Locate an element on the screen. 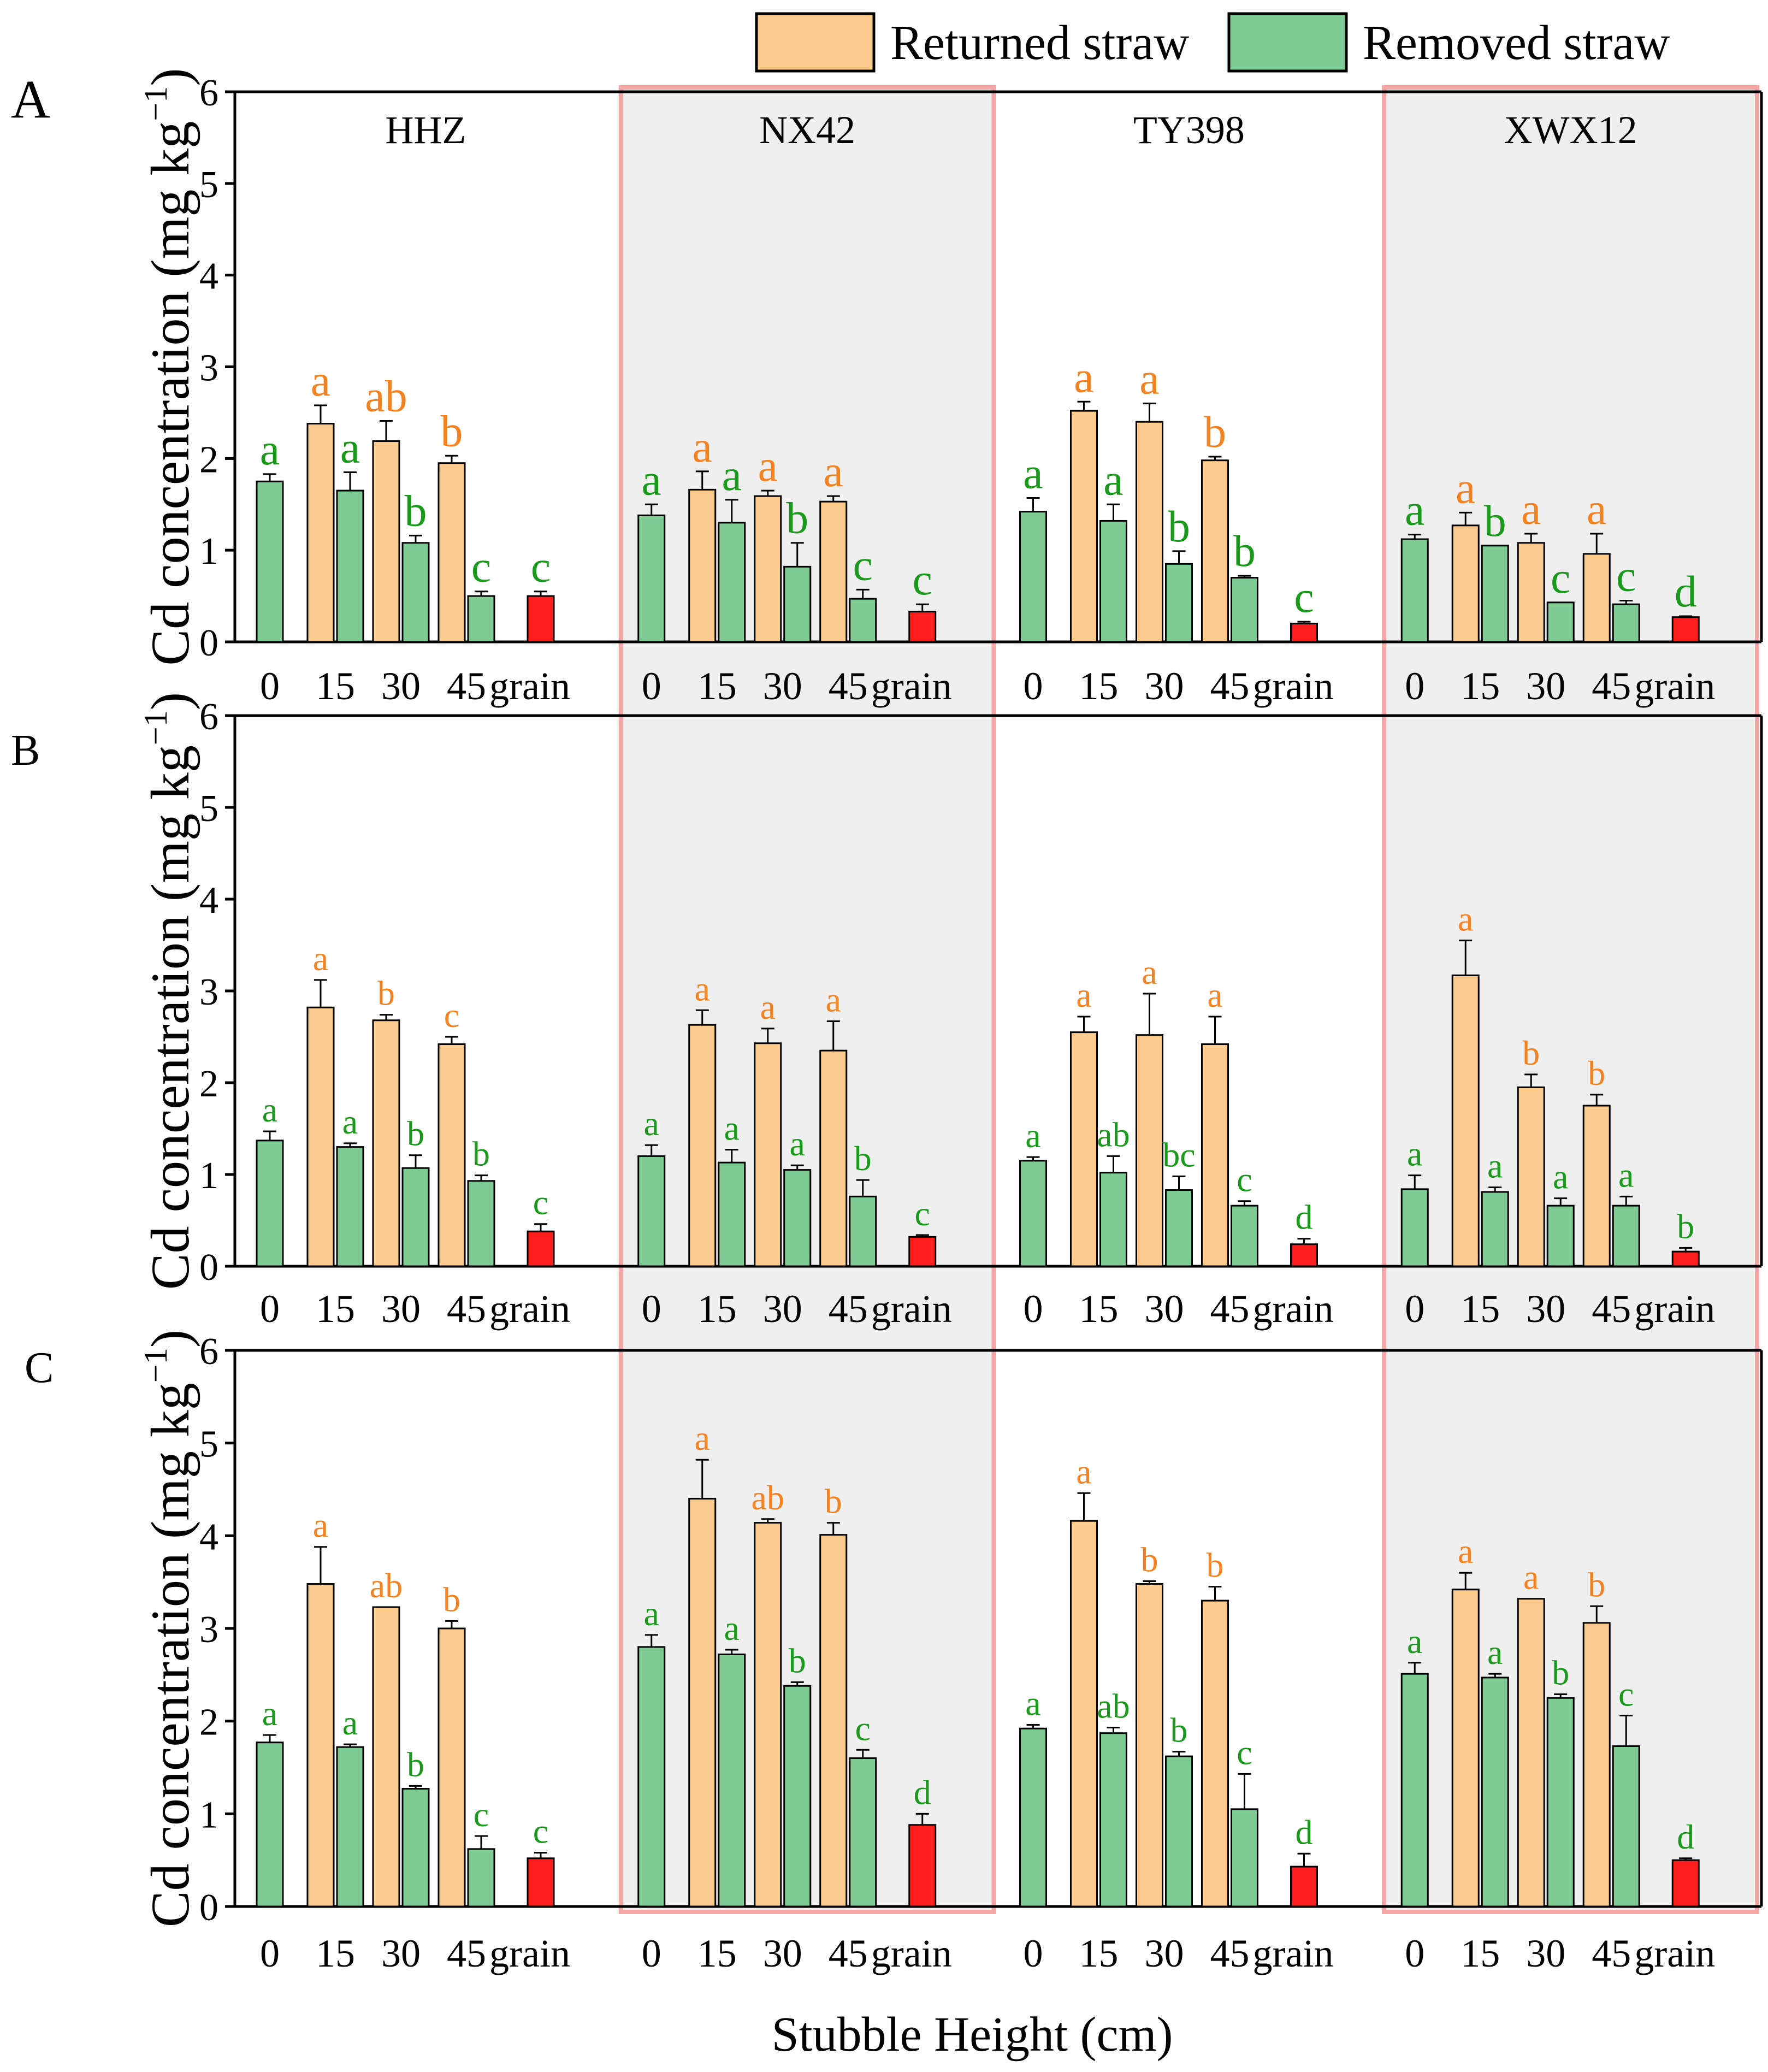 Image resolution: width=1768 pixels, height=2072 pixels. panel-letter: C is located at coordinates (39, 1368).